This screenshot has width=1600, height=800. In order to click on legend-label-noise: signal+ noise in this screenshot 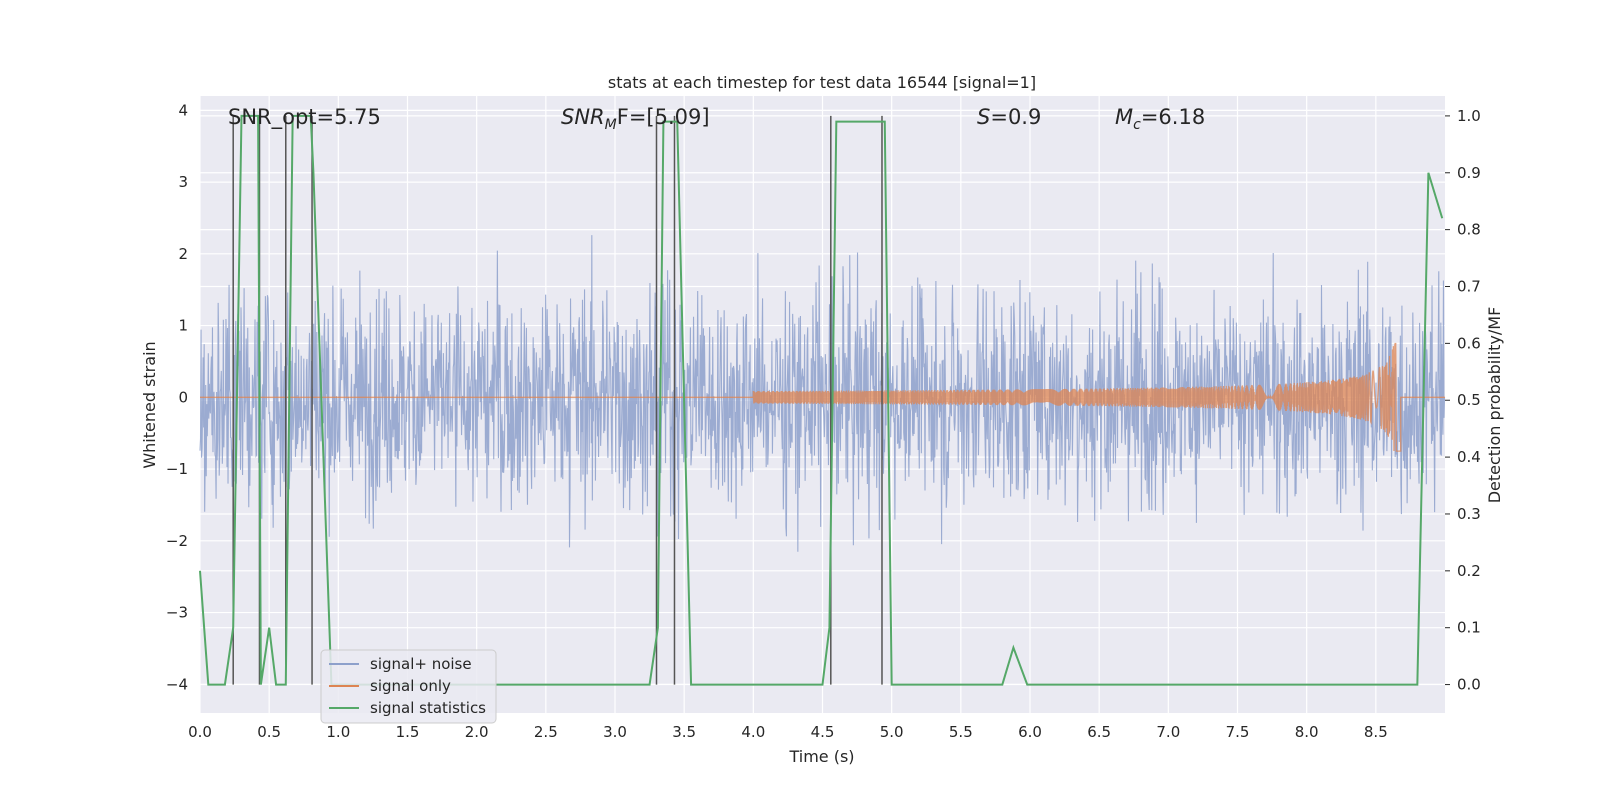, I will do `click(421, 664)`.